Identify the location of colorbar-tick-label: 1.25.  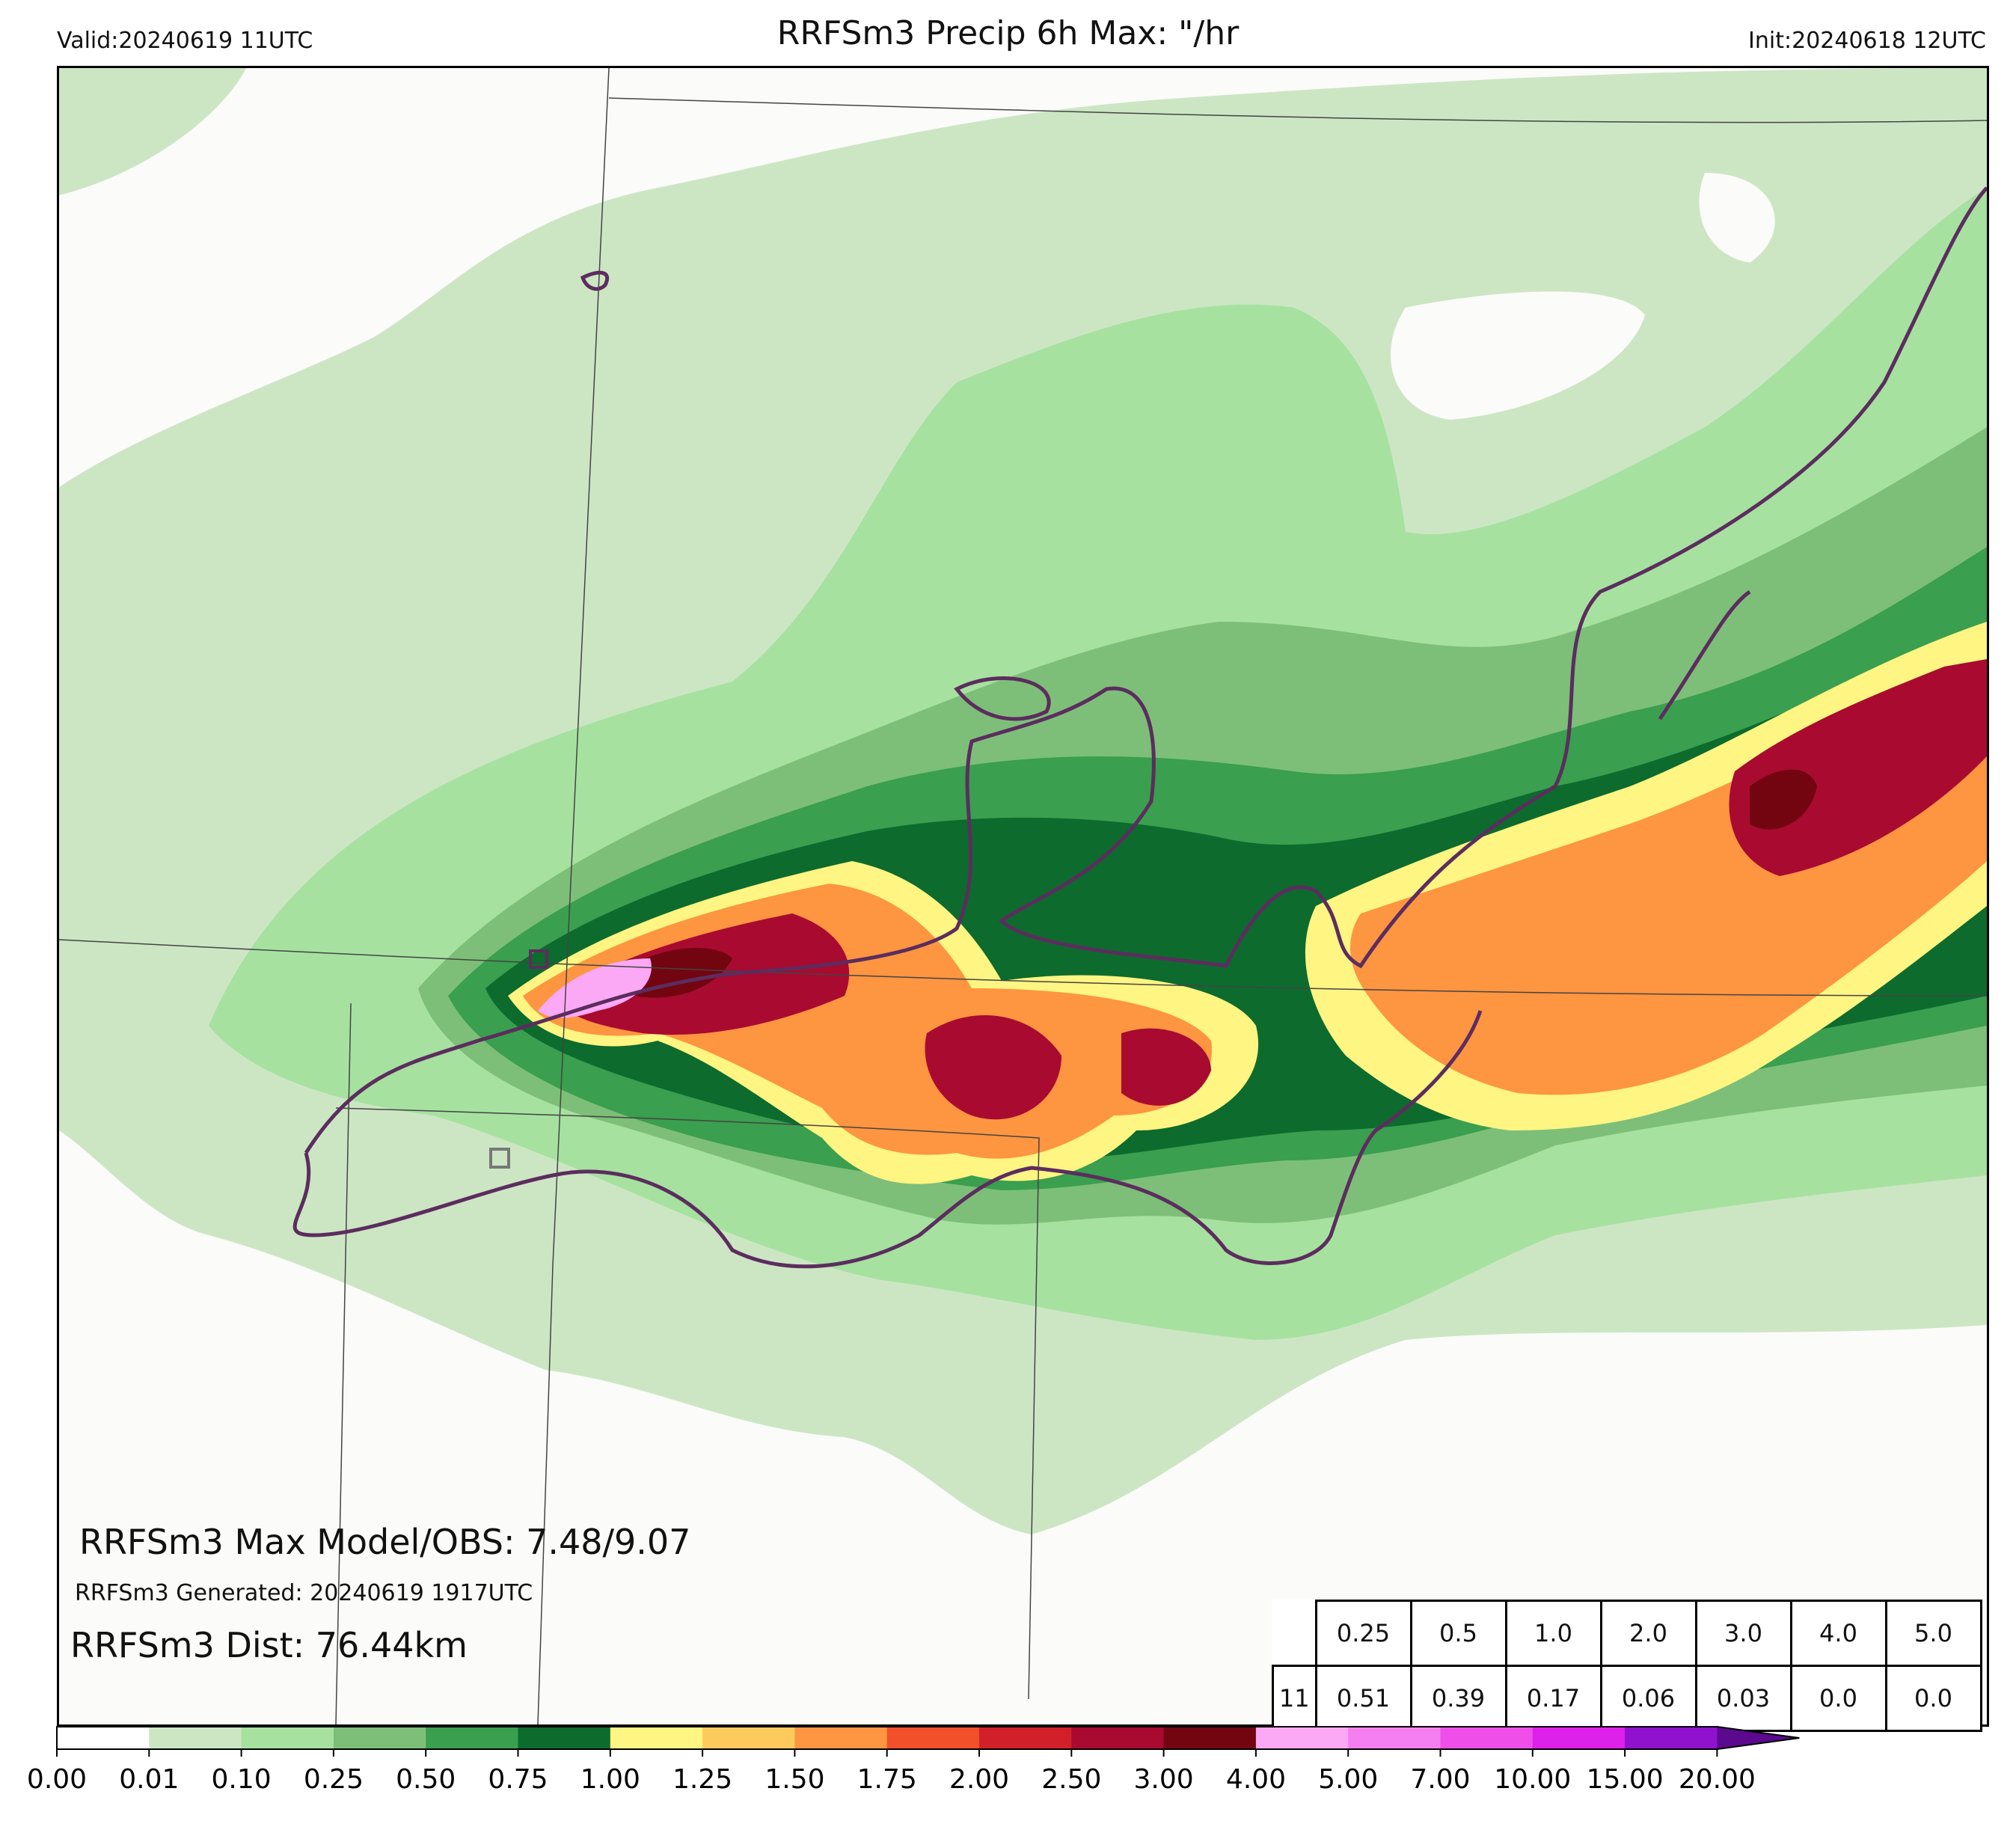
(702, 1779).